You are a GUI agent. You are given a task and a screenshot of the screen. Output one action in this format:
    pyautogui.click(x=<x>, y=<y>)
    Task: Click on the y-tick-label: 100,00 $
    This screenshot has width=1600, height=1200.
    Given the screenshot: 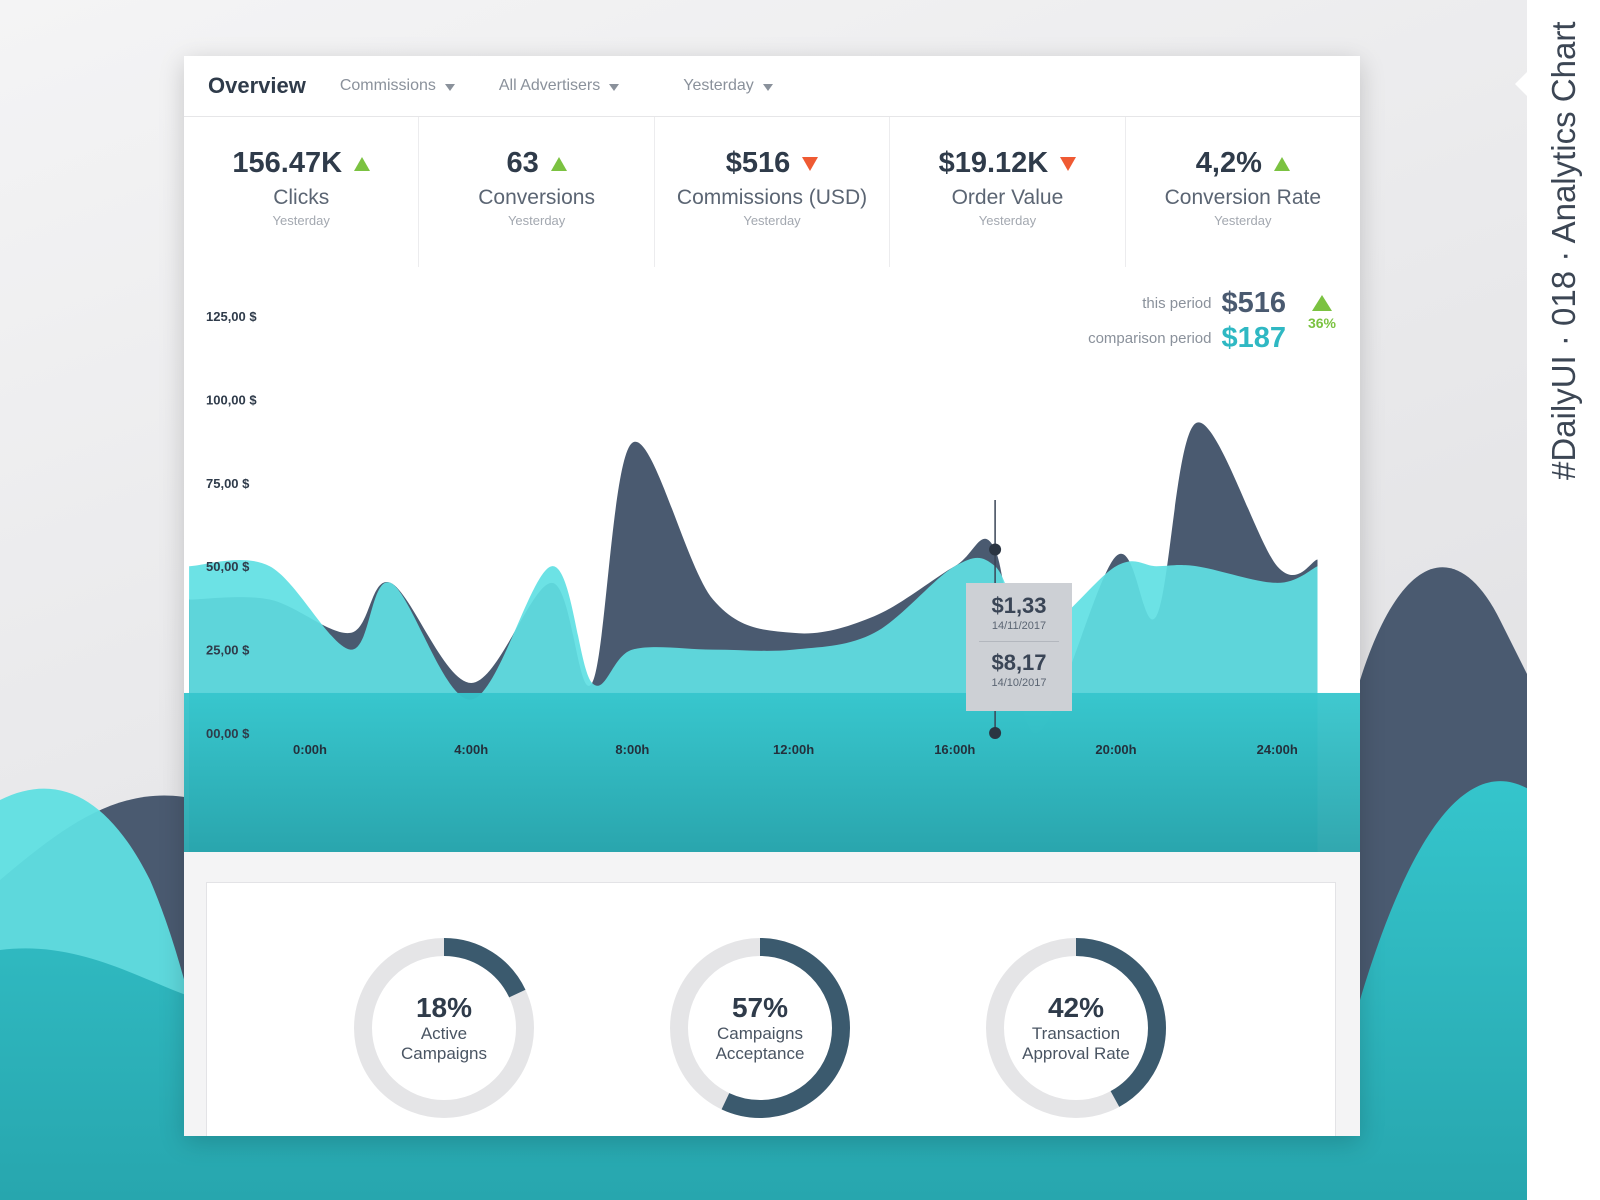 What is the action you would take?
    pyautogui.click(x=231, y=399)
    